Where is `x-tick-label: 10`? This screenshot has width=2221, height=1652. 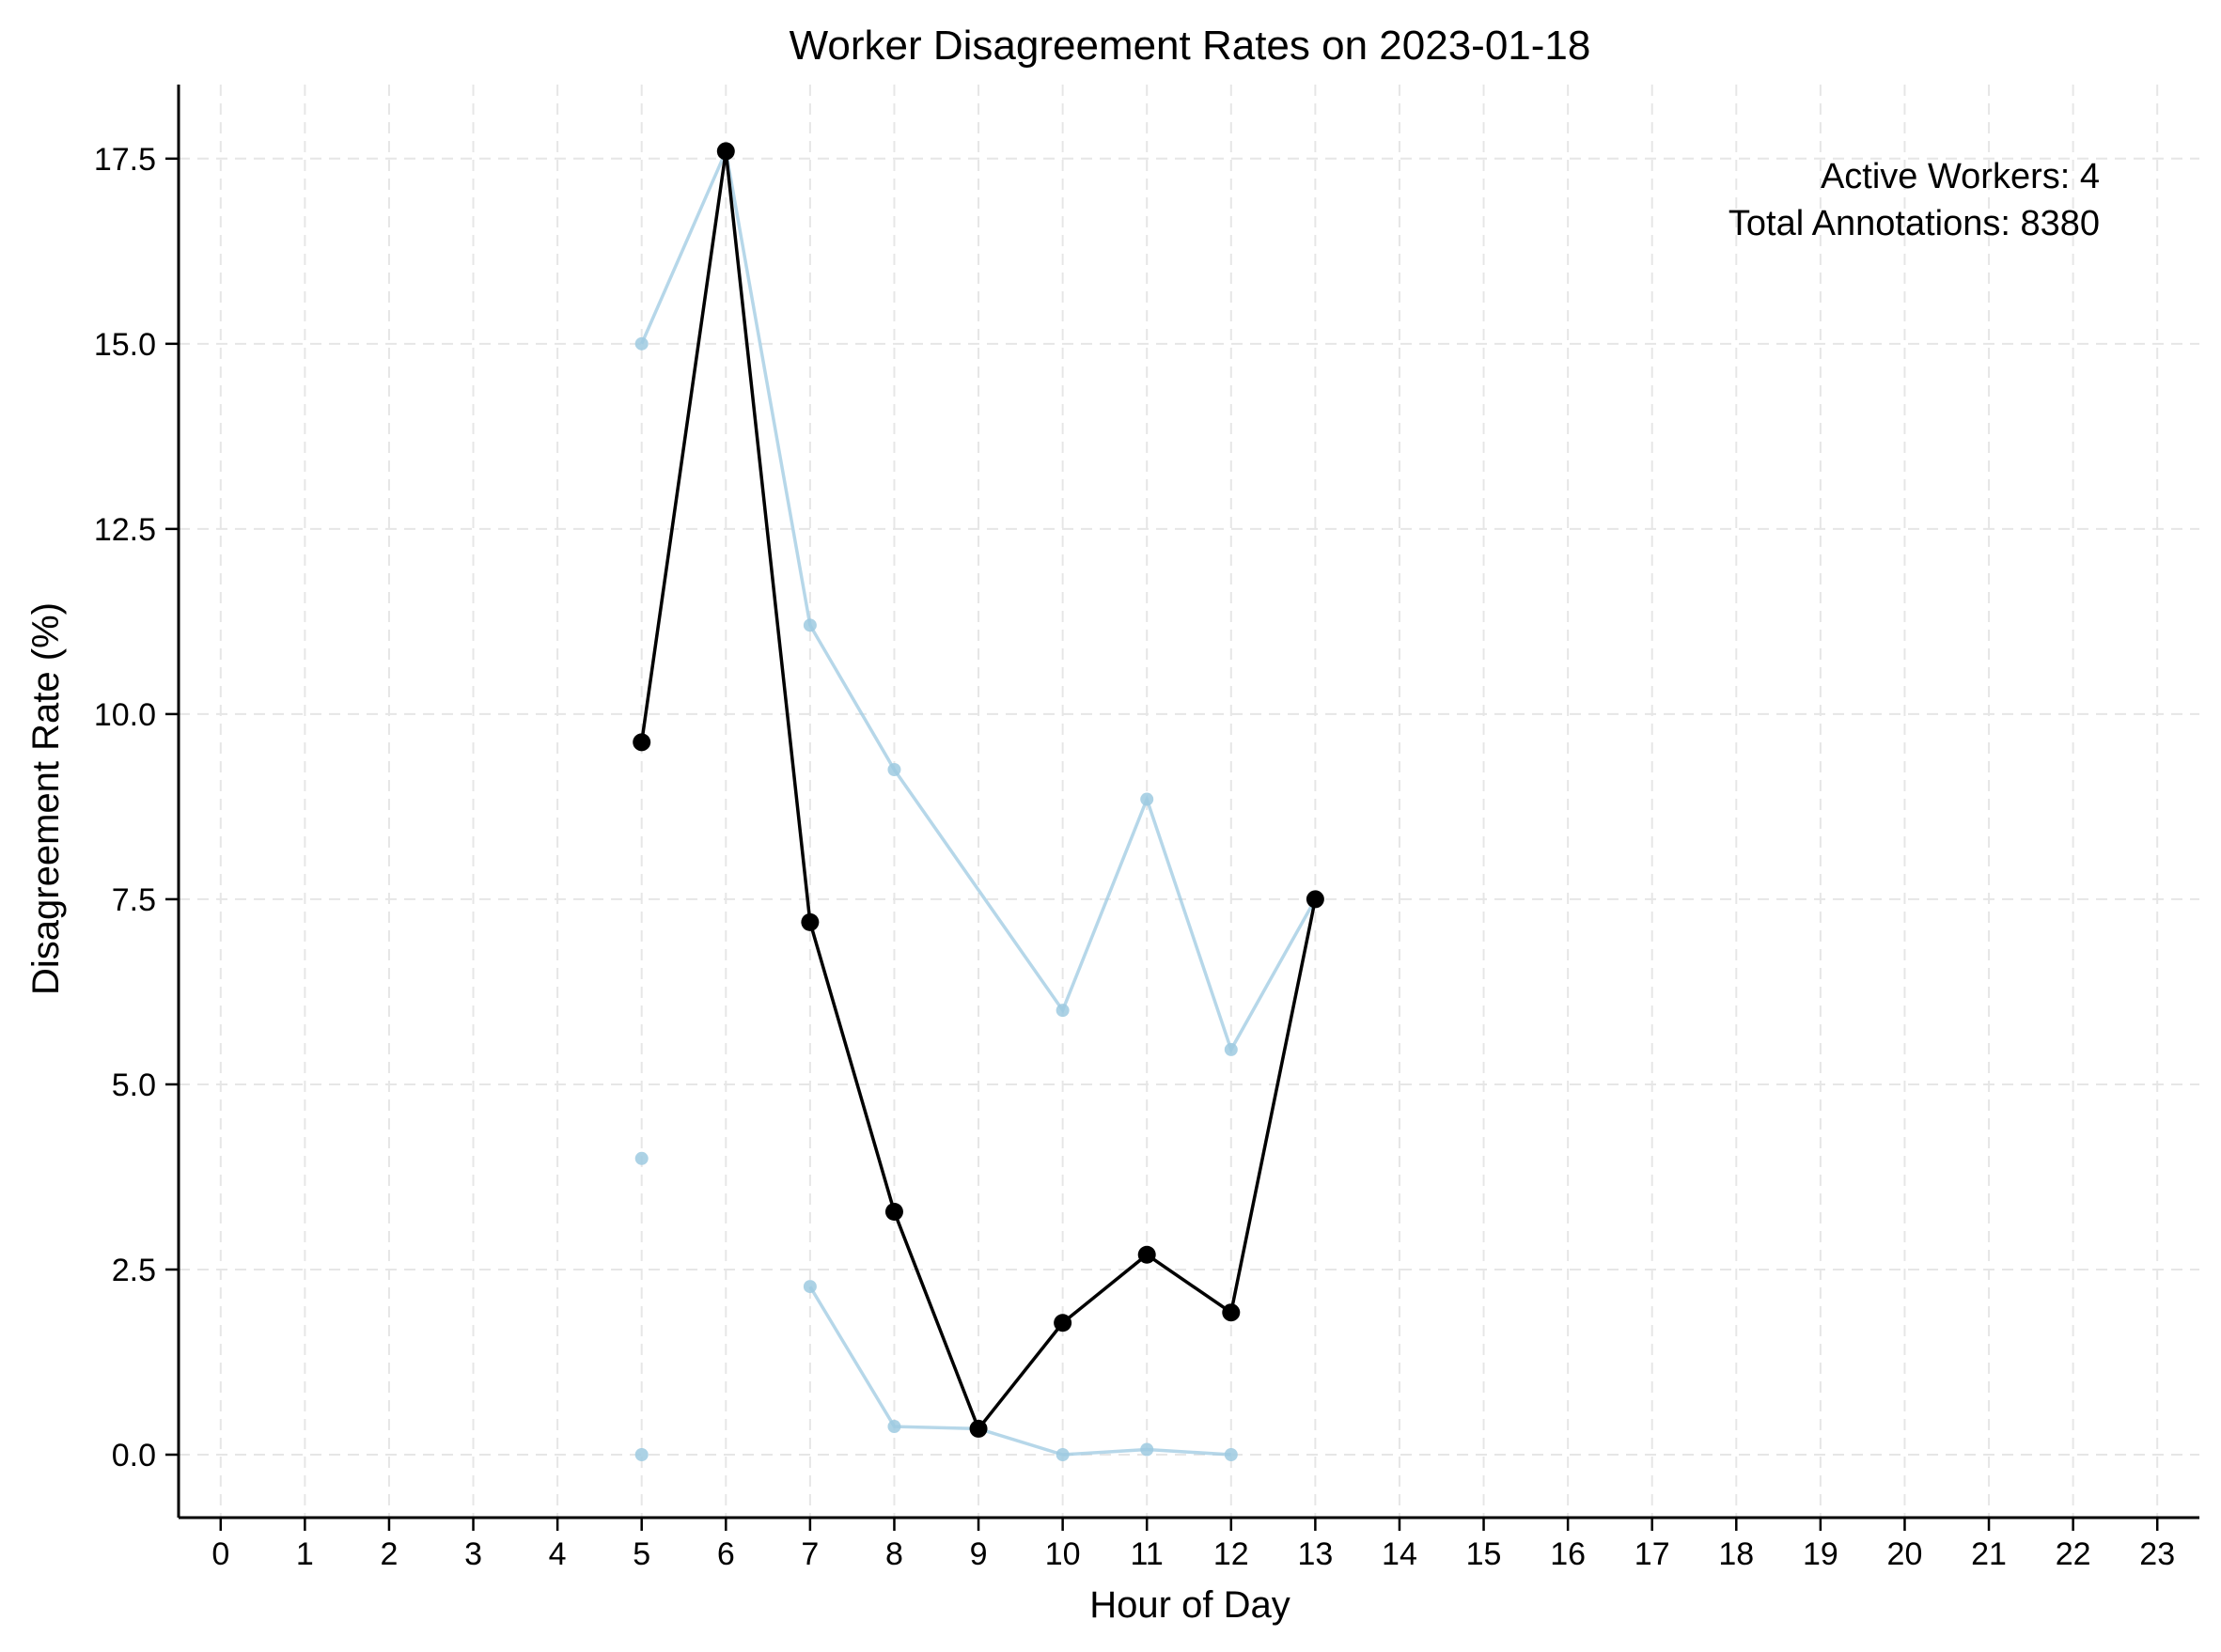 x-tick-label: 10 is located at coordinates (1063, 1554).